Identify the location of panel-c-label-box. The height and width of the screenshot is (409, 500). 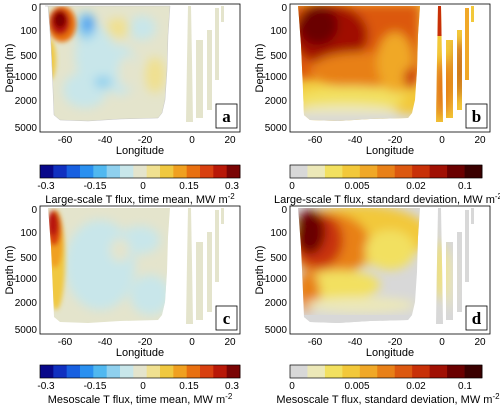
(226, 318).